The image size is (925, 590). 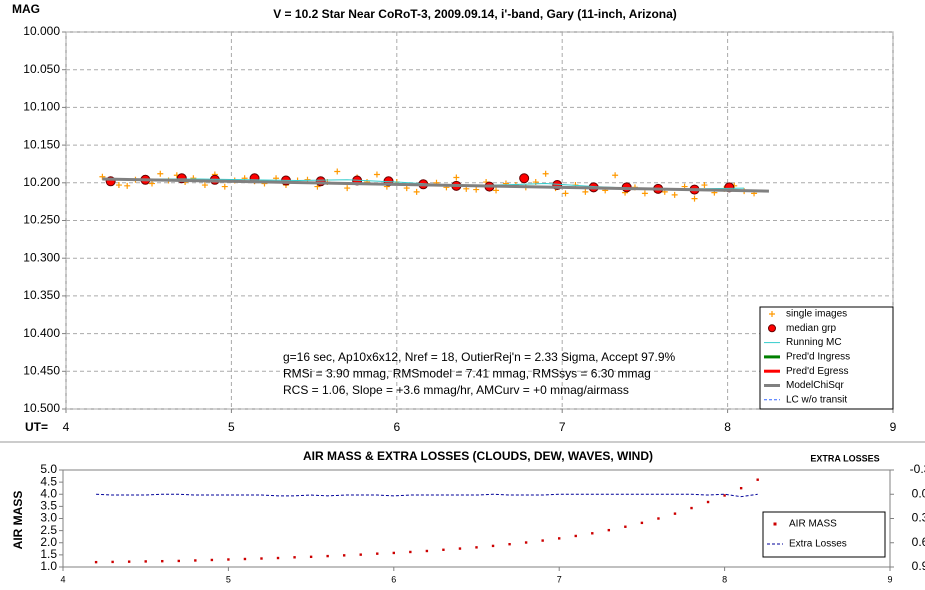 I want to click on legend-label: median grp, so click(x=811, y=328).